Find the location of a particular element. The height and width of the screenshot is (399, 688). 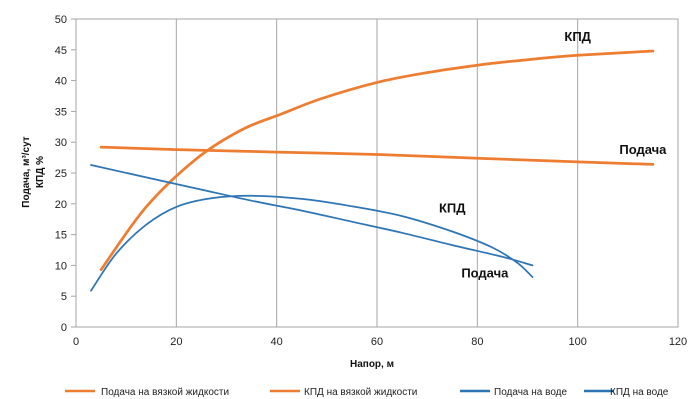

x-tick-label: 0 is located at coordinates (76, 342).